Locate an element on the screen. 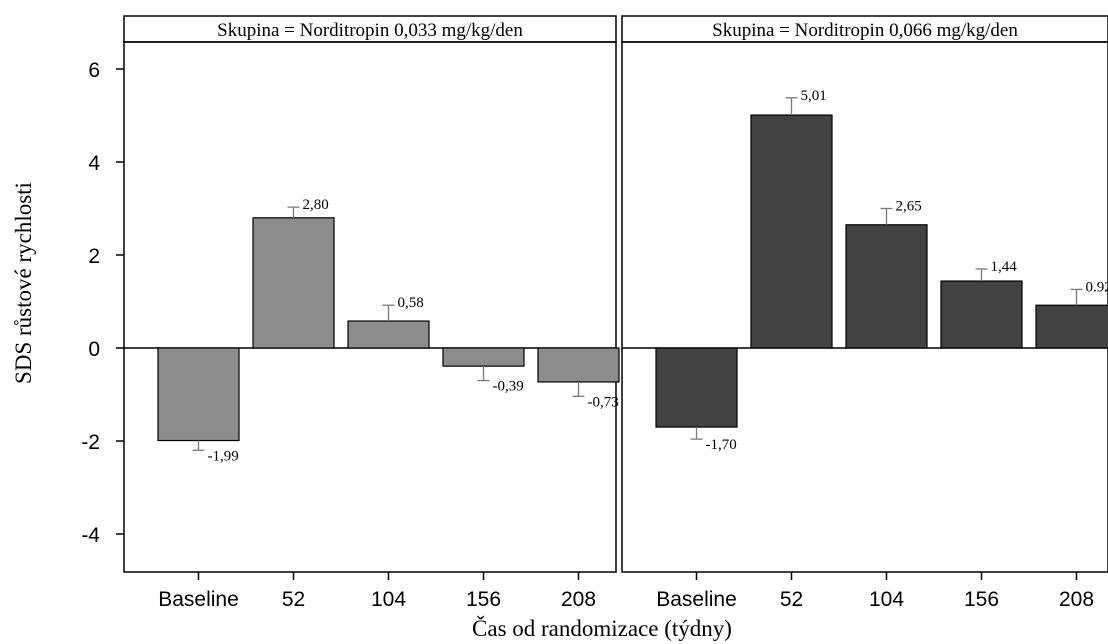  data-label: -1,70 is located at coordinates (721, 445).